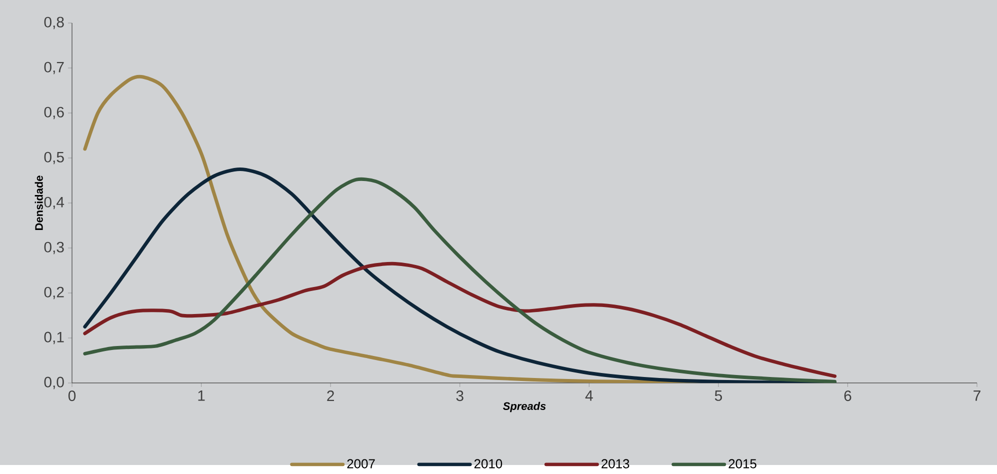 The height and width of the screenshot is (474, 997). What do you see at coordinates (54, 113) in the screenshot?
I see `y-tick-label: 0,6` at bounding box center [54, 113].